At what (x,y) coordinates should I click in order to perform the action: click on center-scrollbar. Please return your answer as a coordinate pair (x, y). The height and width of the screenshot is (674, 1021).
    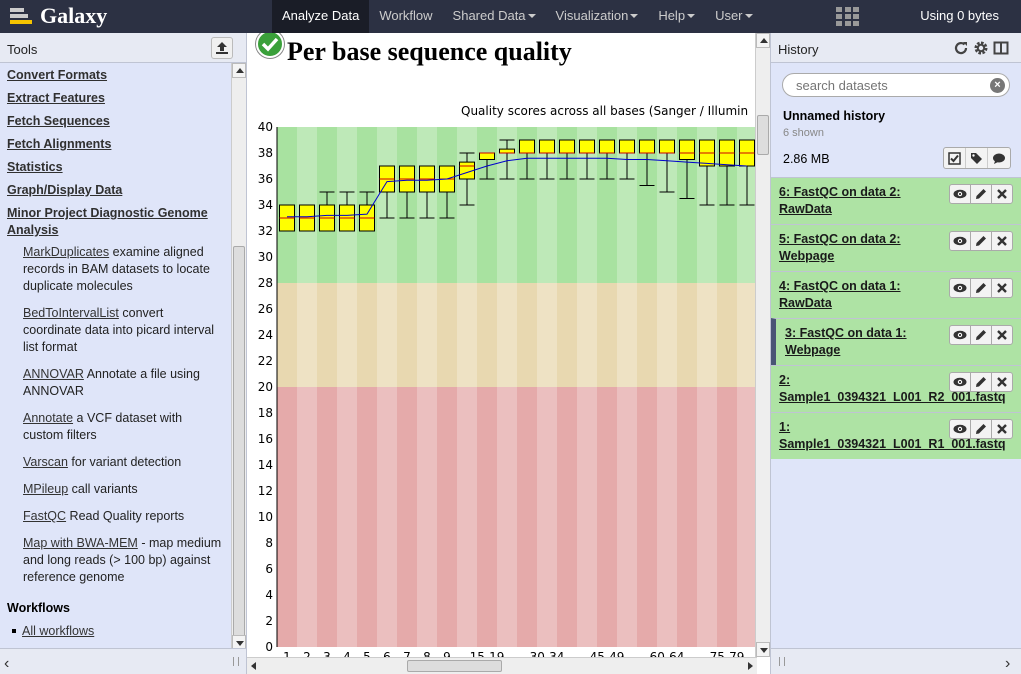
    Looking at the image, I should click on (762, 345).